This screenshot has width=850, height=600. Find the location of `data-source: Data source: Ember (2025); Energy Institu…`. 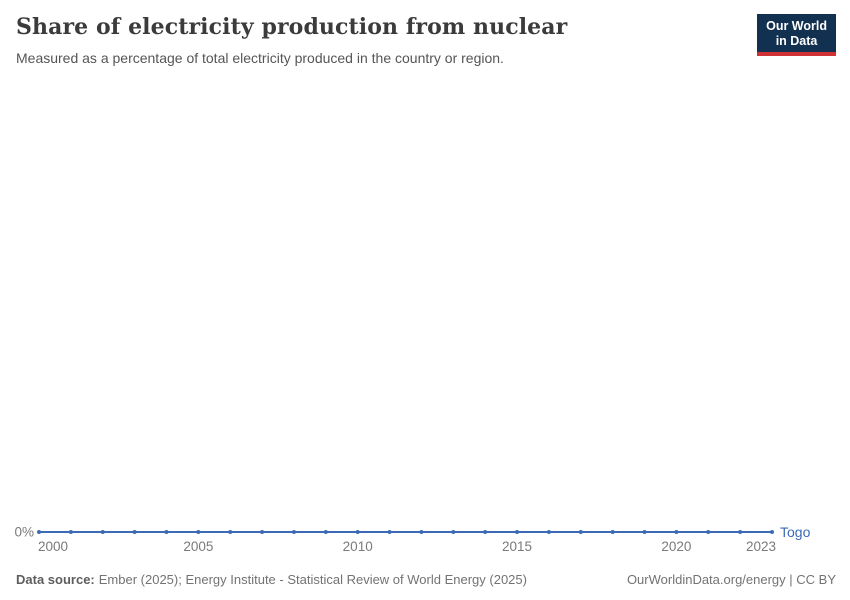

data-source: Data source: Ember (2025); Energy Institu… is located at coordinates (271, 579).